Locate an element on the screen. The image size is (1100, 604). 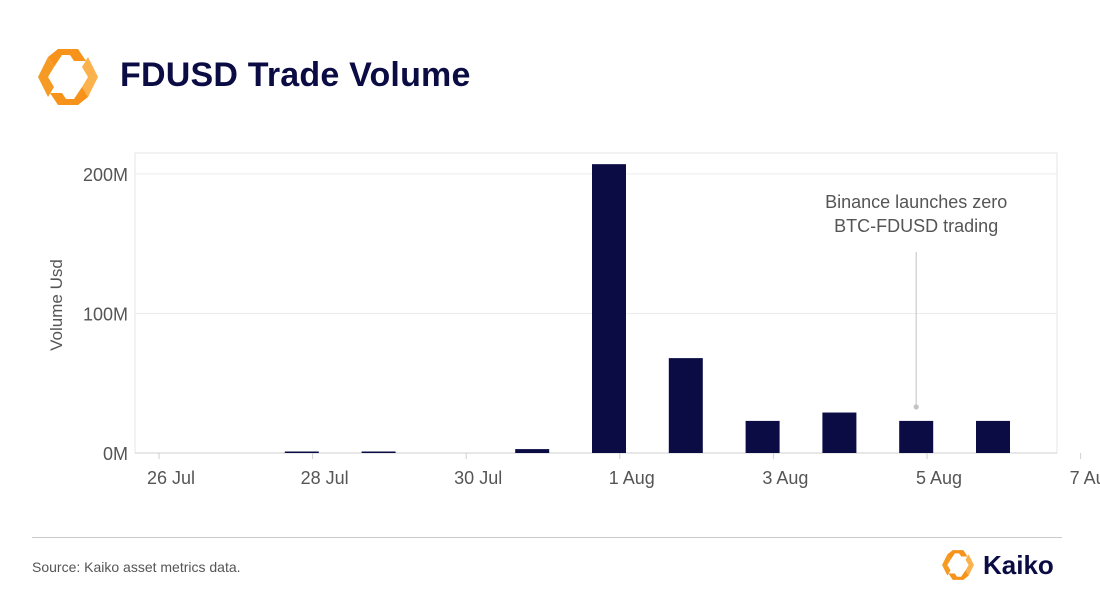
x-tick-label: 7 Aug is located at coordinates (1085, 478).